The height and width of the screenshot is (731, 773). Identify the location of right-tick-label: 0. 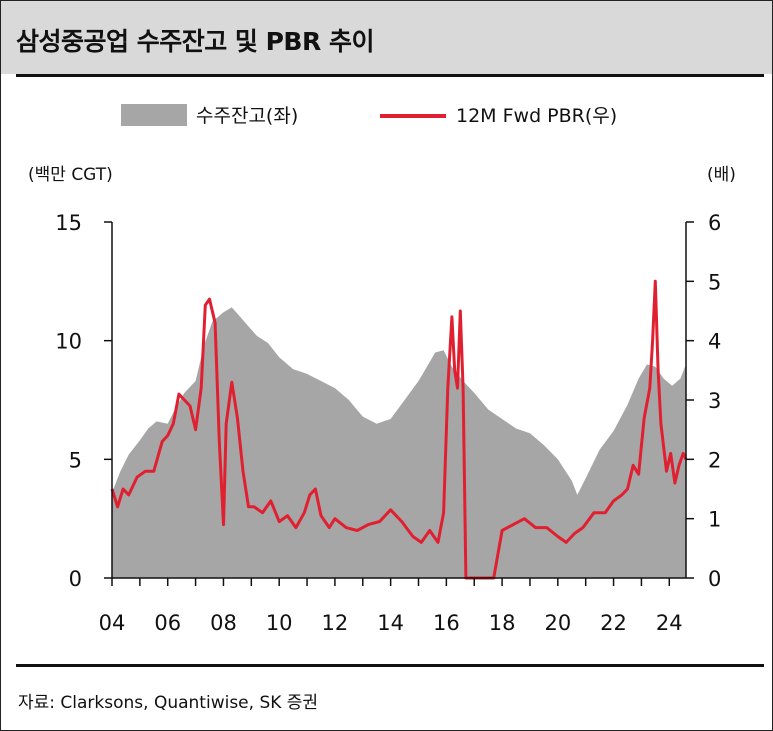
(714, 579).